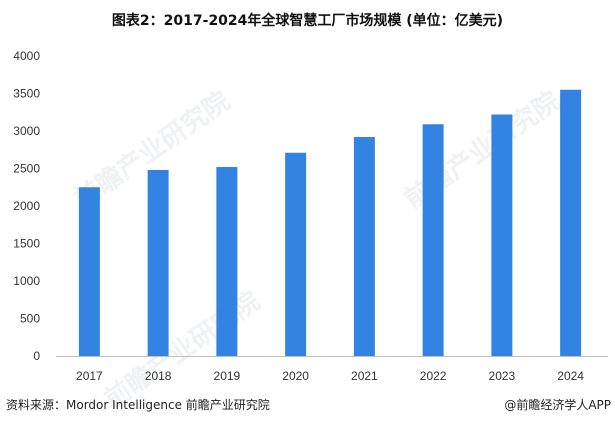 Image resolution: width=615 pixels, height=424 pixels. What do you see at coordinates (26, 169) in the screenshot?
I see `y-tick-label: 2500` at bounding box center [26, 169].